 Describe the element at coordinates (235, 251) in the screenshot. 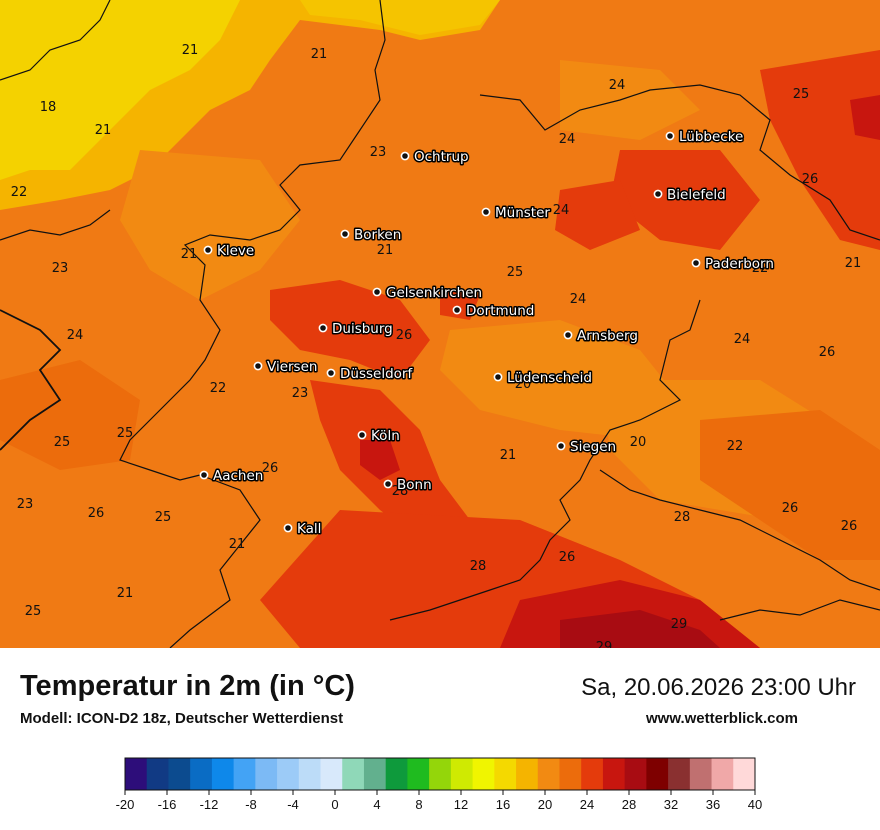

I see `city-label: Kleve` at that location.